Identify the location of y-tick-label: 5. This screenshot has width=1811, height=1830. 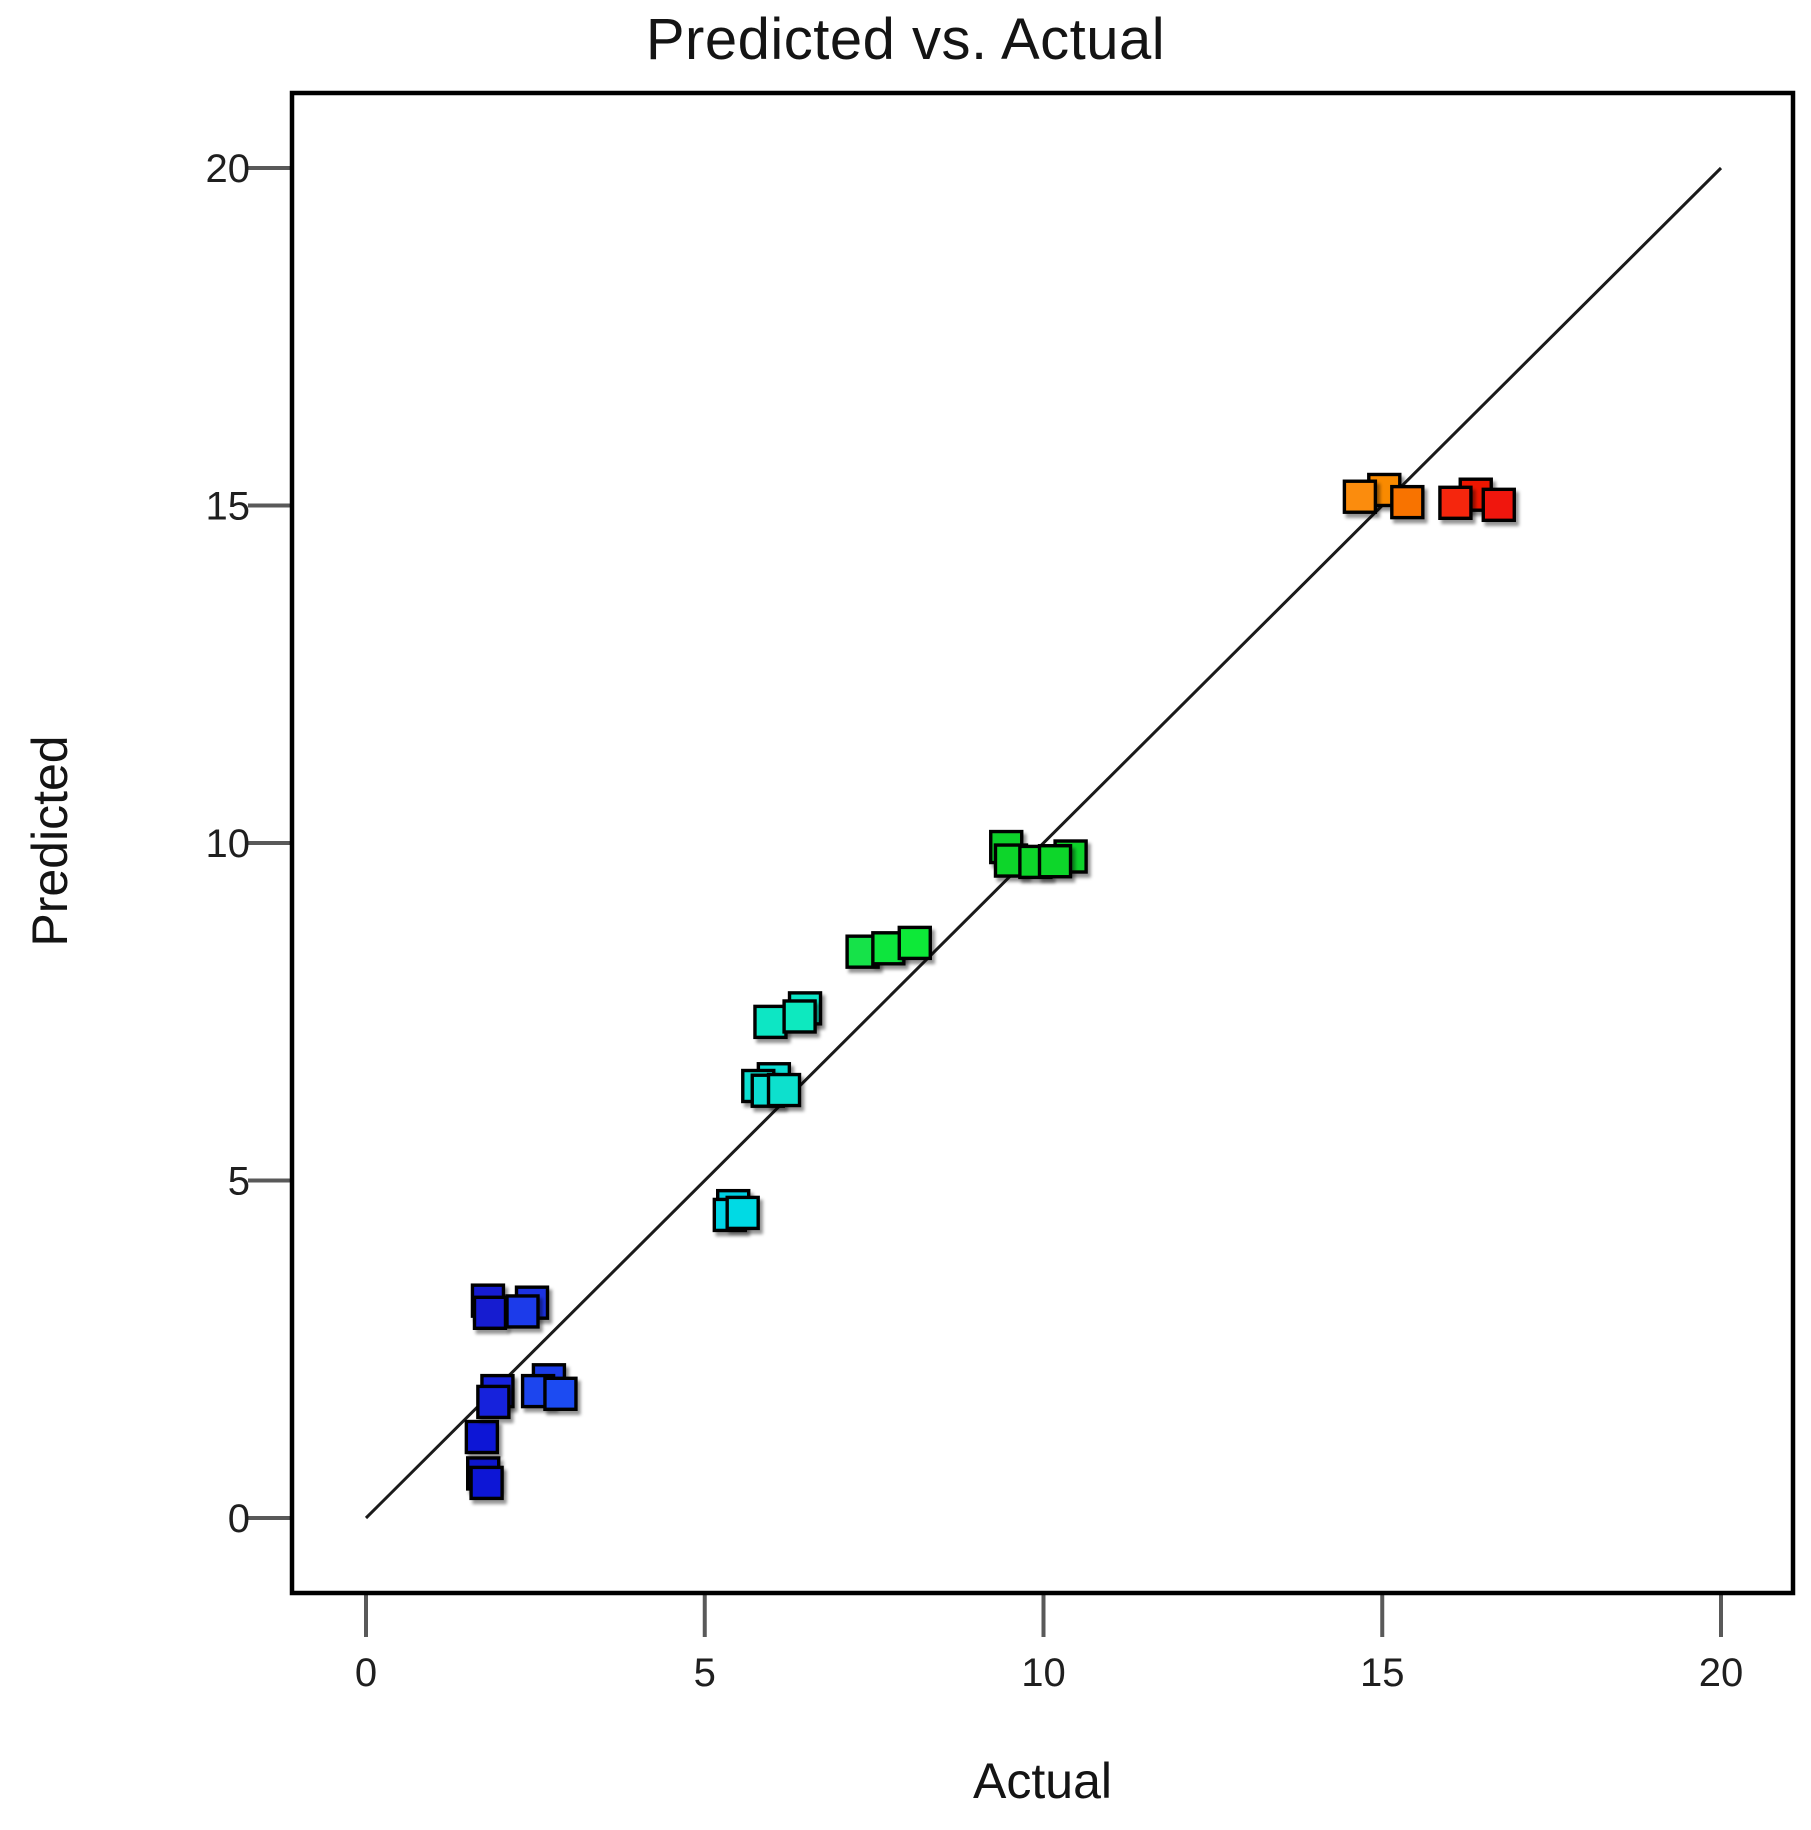
(239, 1182).